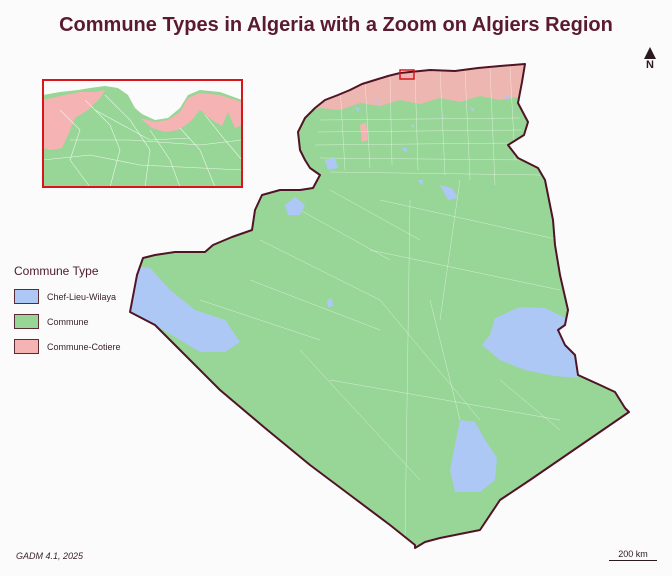 Image resolution: width=672 pixels, height=576 pixels. I want to click on legend-item: Chef-Lieu-Wilaya, so click(67, 296).